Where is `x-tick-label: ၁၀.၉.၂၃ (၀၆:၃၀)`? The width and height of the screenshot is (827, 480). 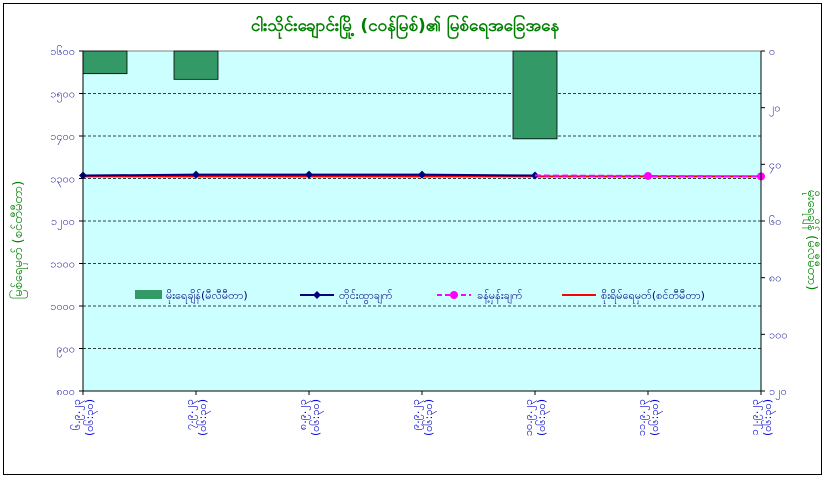
x-tick-label: ၁၀.၉.၂၃ (၀၆:၃၀) is located at coordinates (536, 417).